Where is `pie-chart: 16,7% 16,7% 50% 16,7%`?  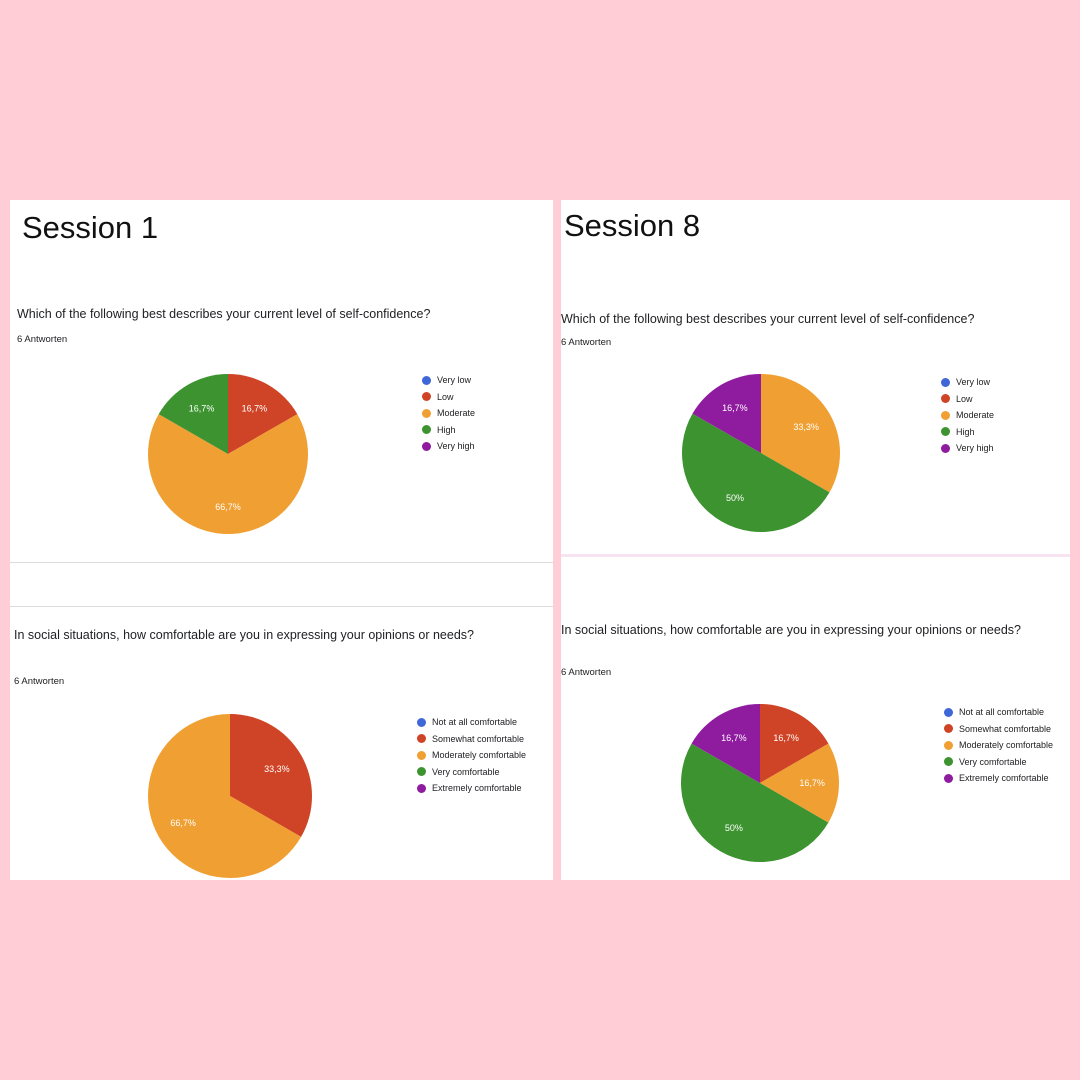
pie-chart: 16,7% 16,7% 50% 16,7% is located at coordinates (760, 783).